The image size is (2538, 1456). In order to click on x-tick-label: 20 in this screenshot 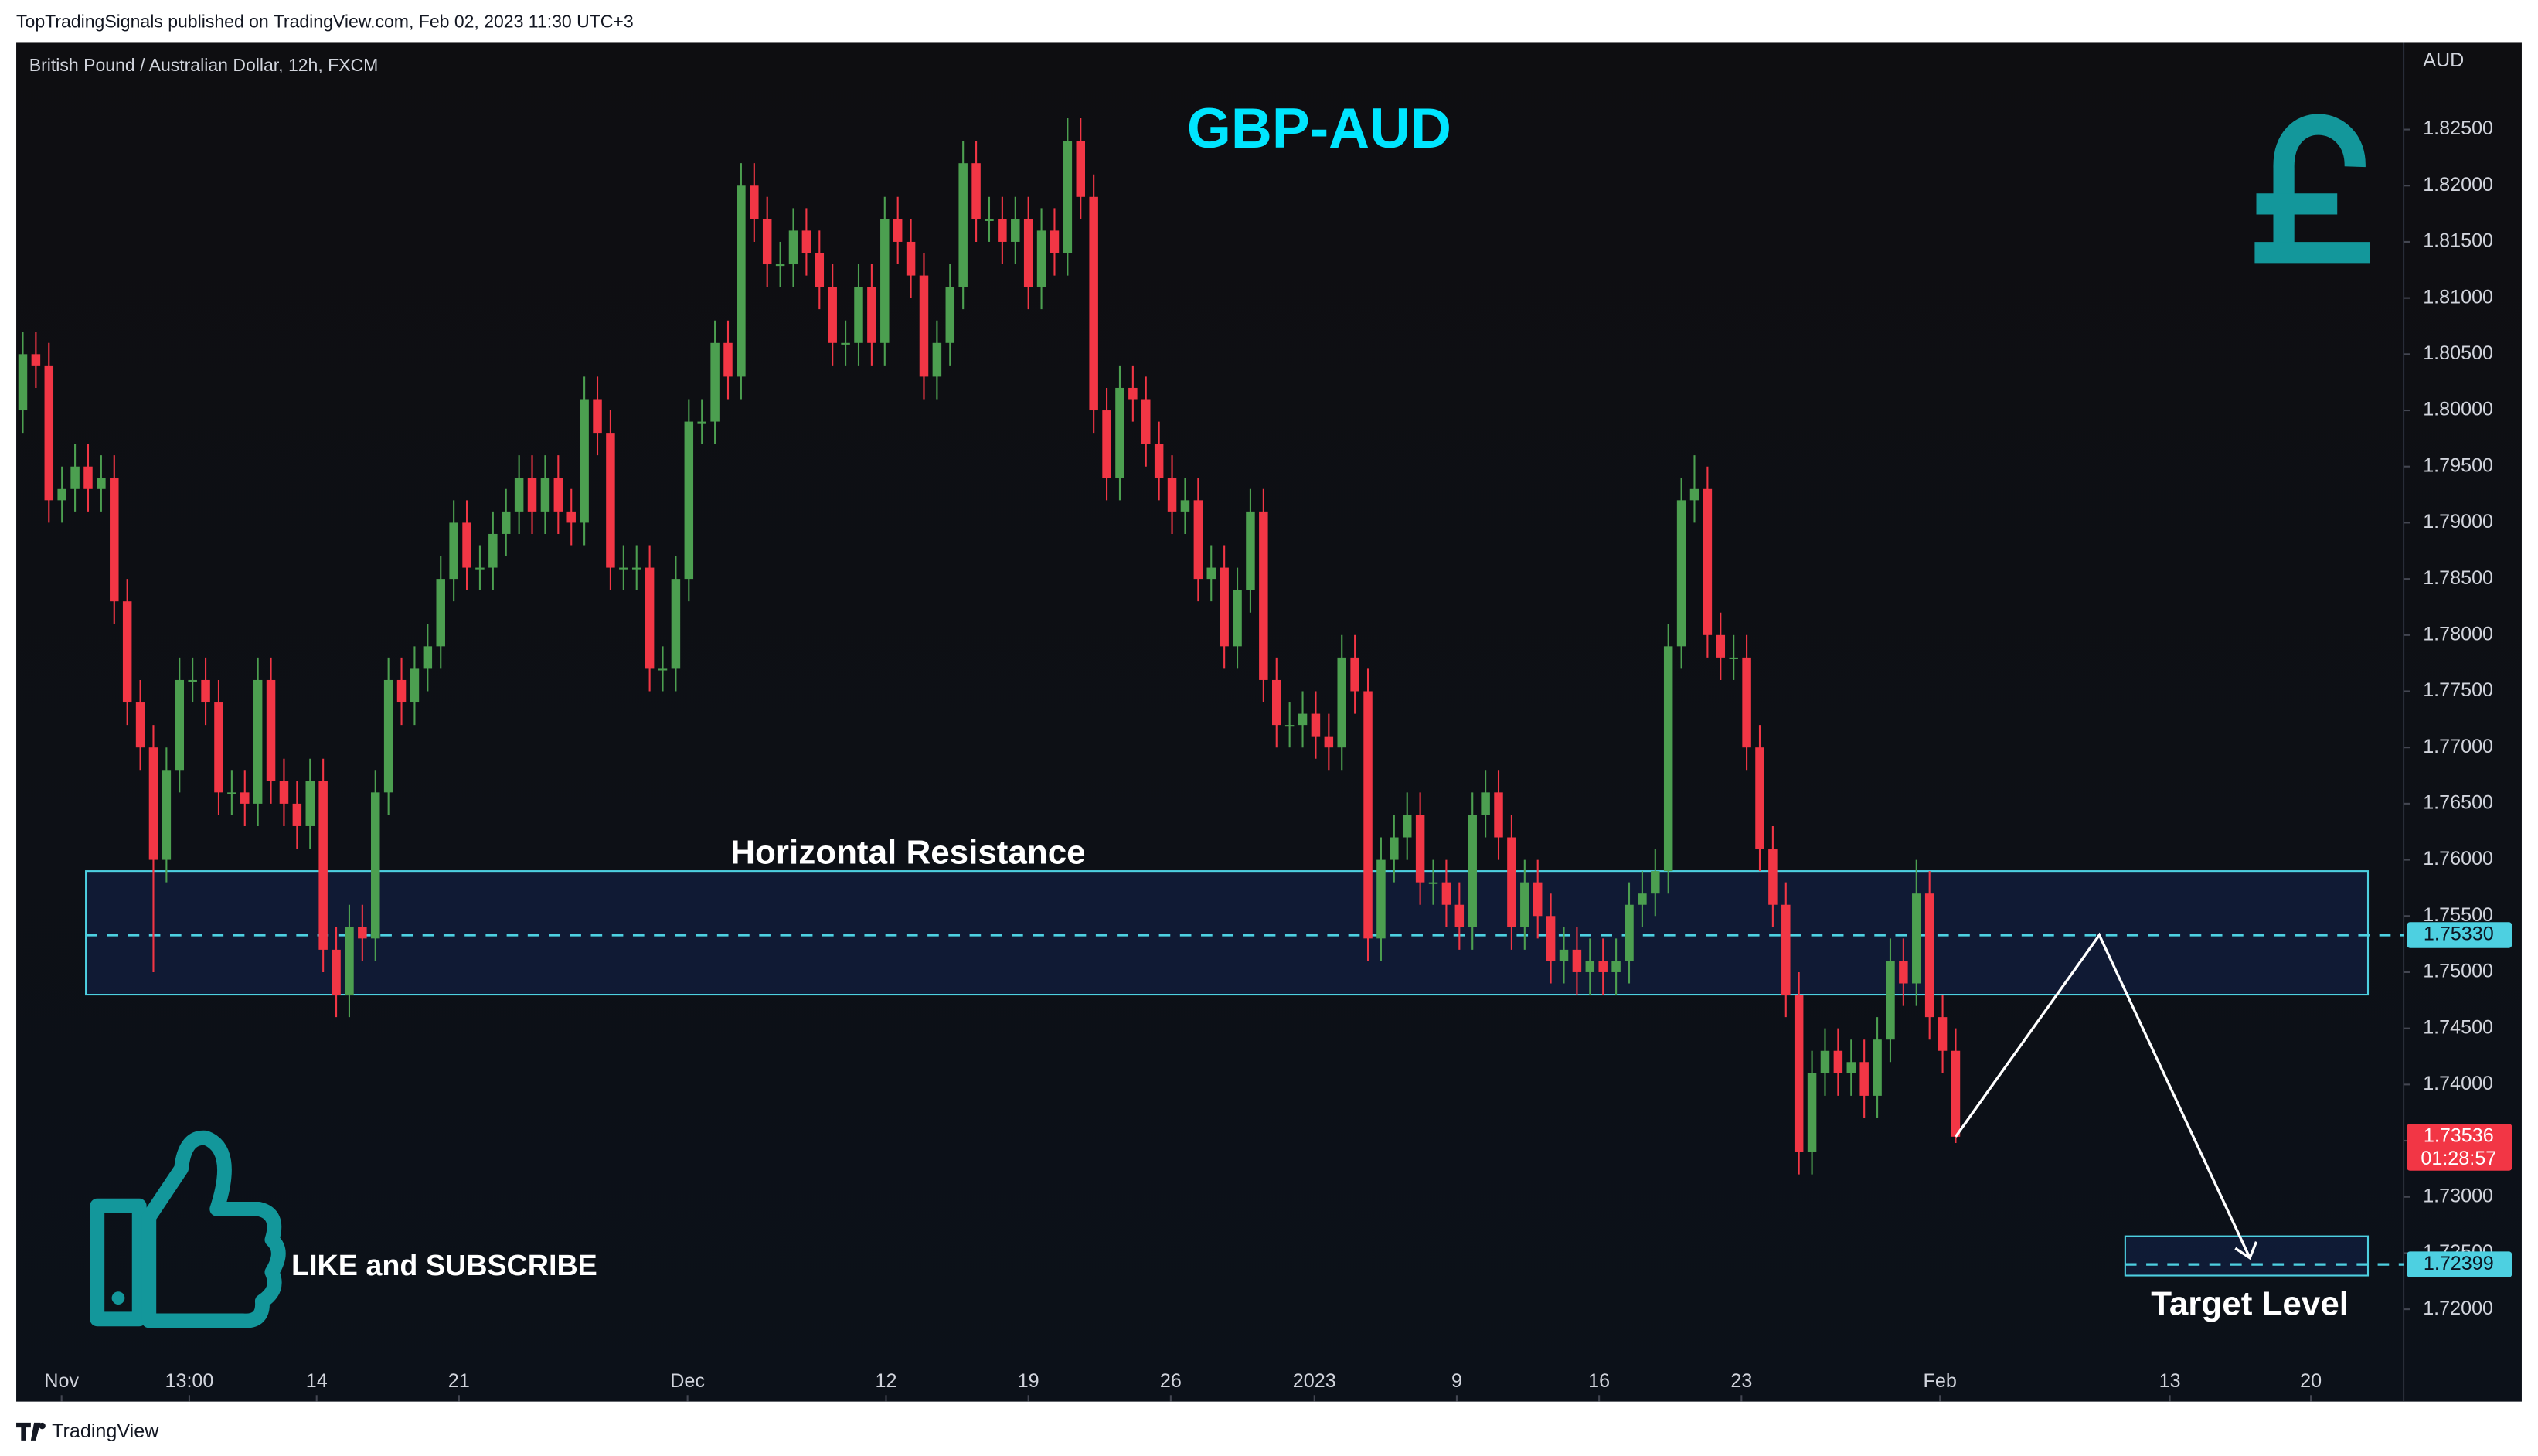, I will do `click(2311, 1381)`.